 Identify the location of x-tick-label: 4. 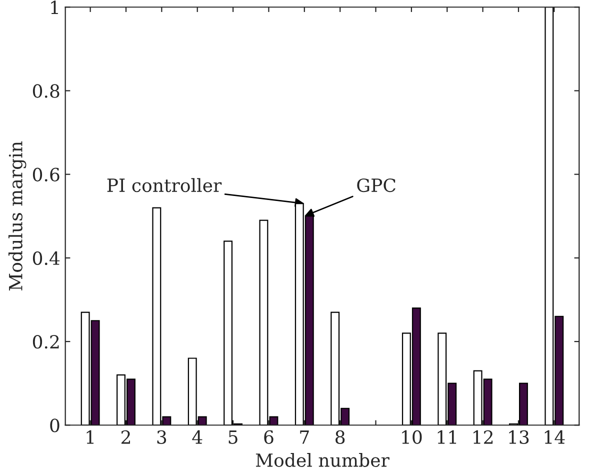
(197, 437).